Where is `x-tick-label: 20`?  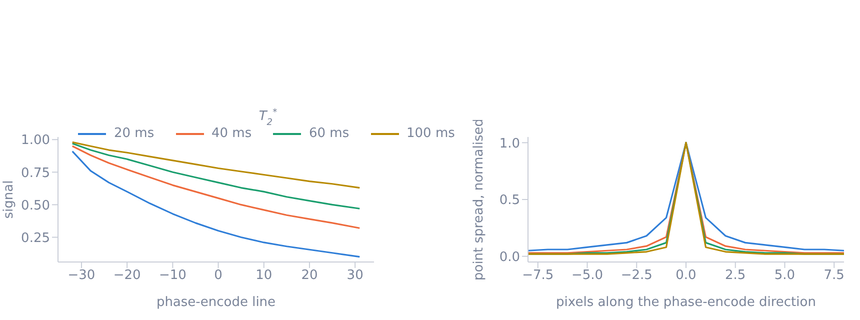 x-tick-label: 20 is located at coordinates (309, 276).